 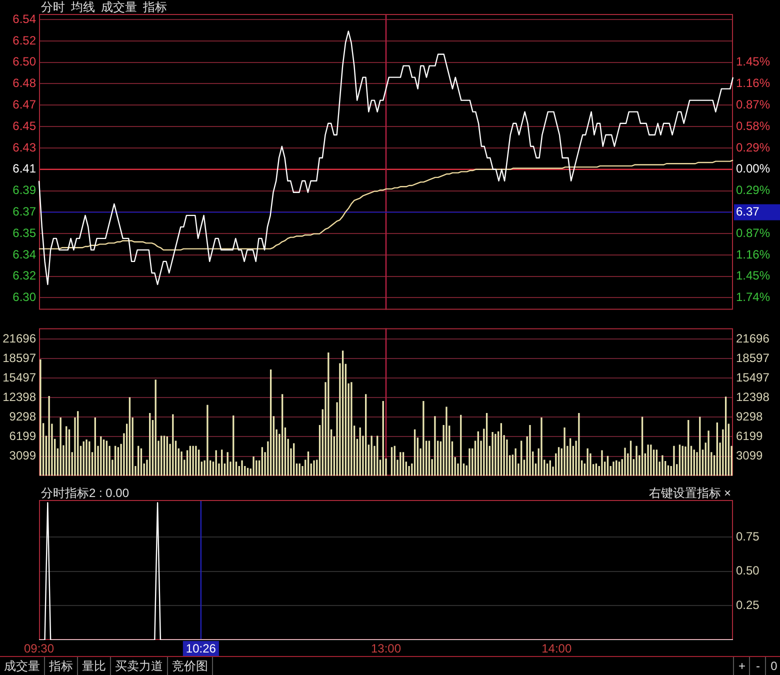 What do you see at coordinates (753, 169) in the screenshot?
I see `y2-tick-label: 0.00%` at bounding box center [753, 169].